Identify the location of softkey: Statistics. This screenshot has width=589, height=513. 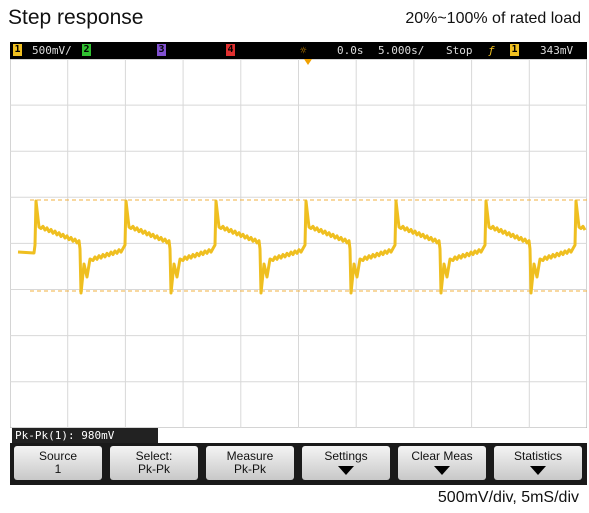
(538, 463).